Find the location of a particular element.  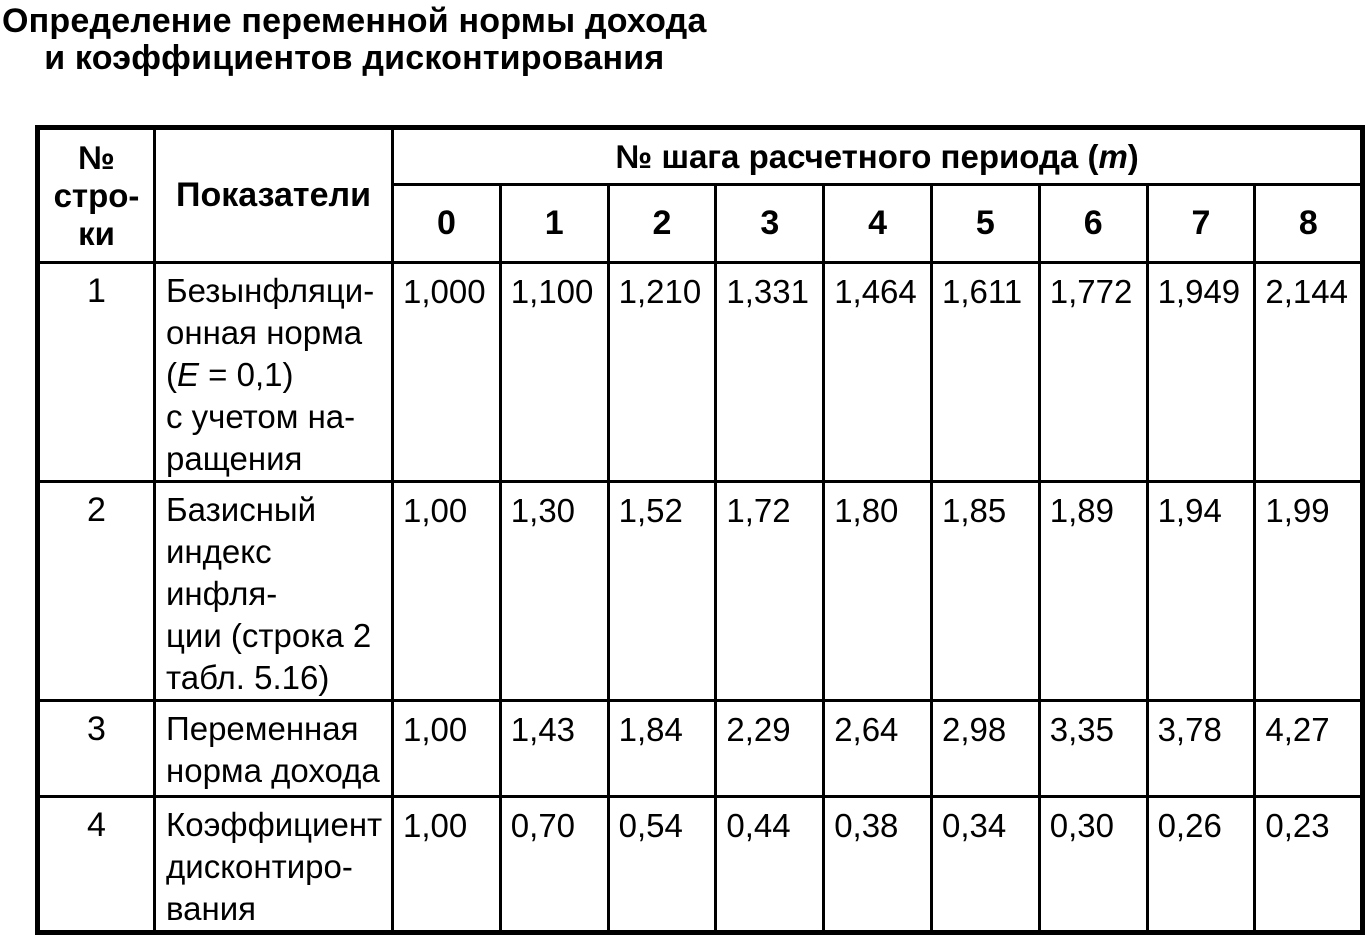

value-cell: 1,52 is located at coordinates (662, 591).